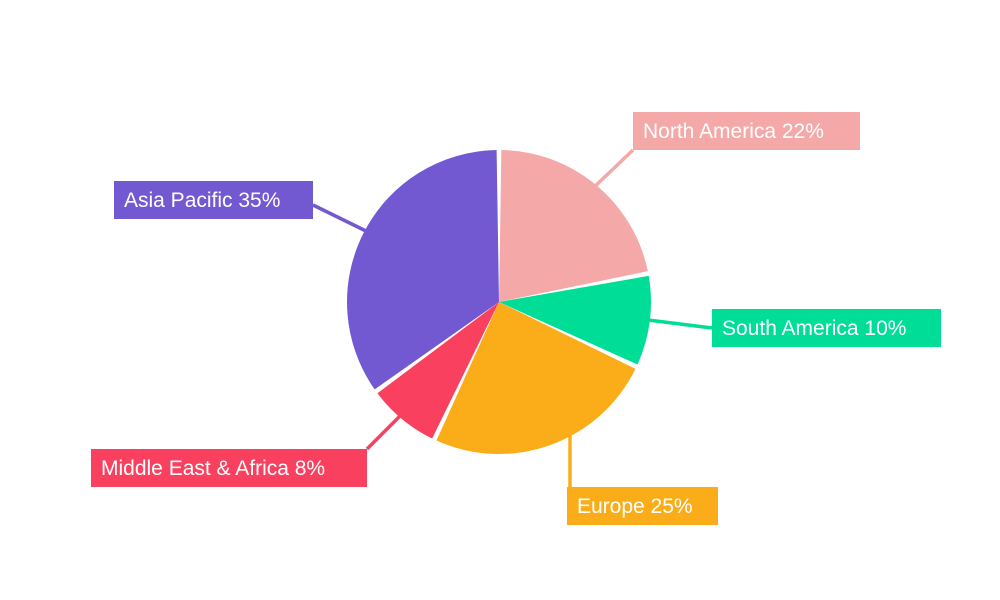 The height and width of the screenshot is (600, 1000). Describe the element at coordinates (202, 200) in the screenshot. I see `pie-label-text: Asia Pacific 35%` at that location.